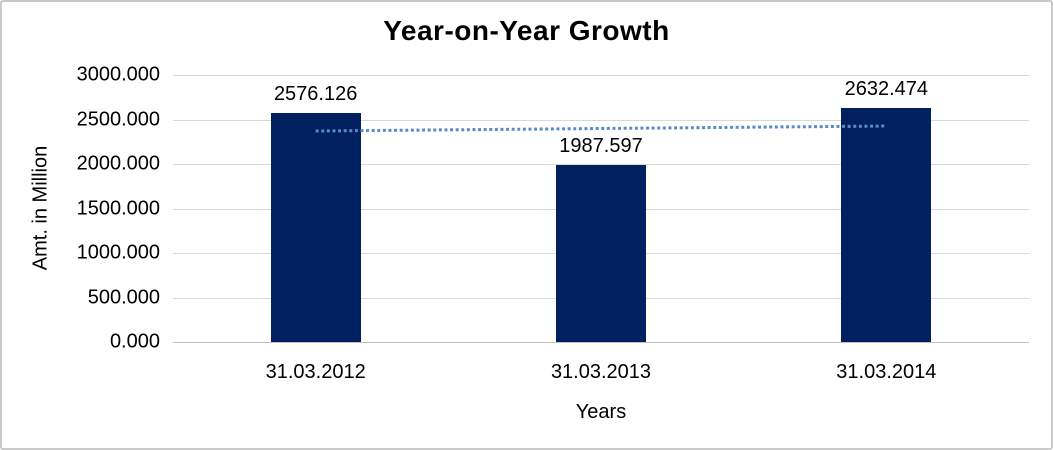 This screenshot has width=1053, height=450. Describe the element at coordinates (315, 372) in the screenshot. I see `x-axis-tick-label: 31.03.2012` at that location.